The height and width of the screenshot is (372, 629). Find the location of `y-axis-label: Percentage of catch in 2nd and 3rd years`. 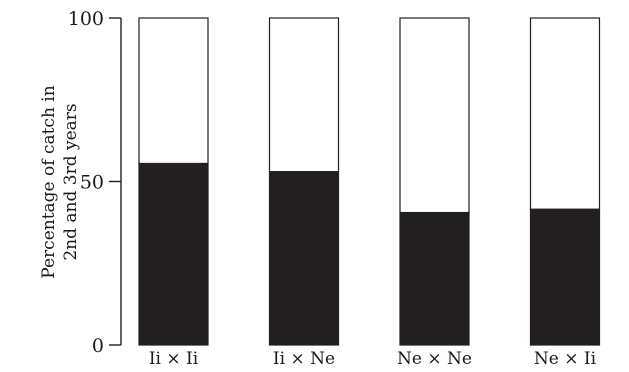

y-axis-label: Percentage of catch in 2nd and 3rd years is located at coordinates (60, 181).